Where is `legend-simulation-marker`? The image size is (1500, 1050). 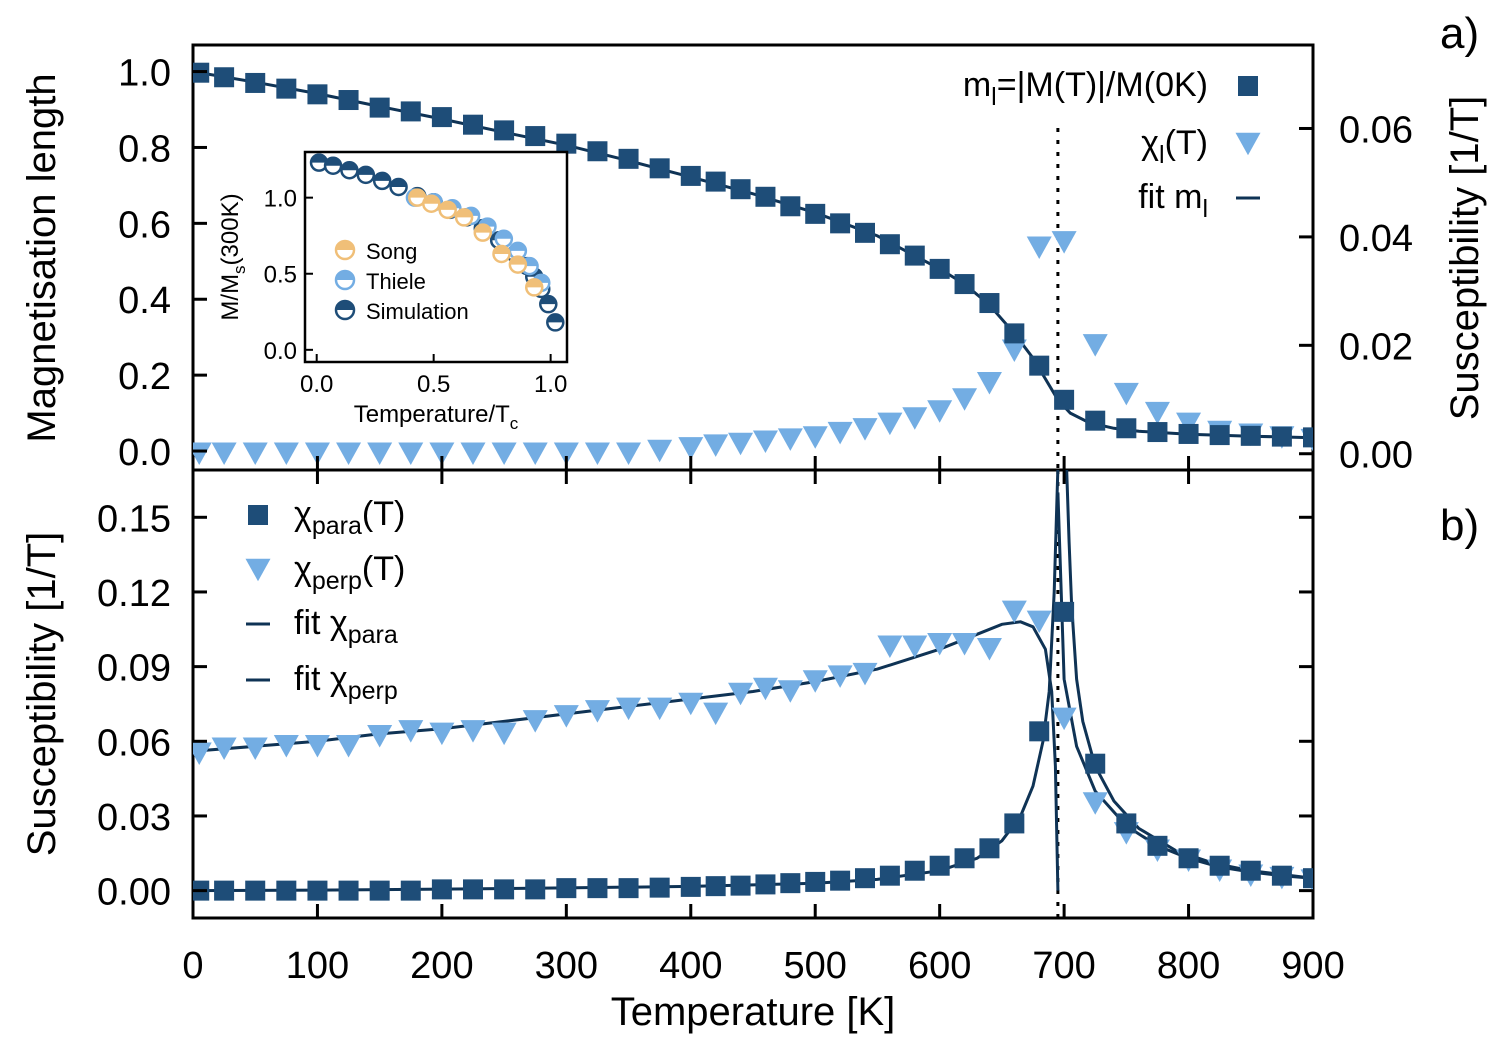 legend-simulation-marker is located at coordinates (345, 310).